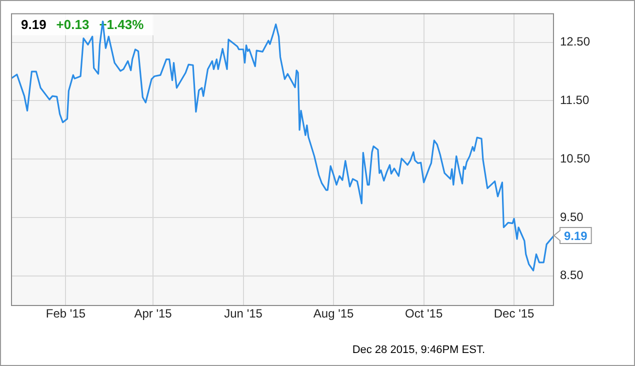 The height and width of the screenshot is (366, 635). Describe the element at coordinates (333, 313) in the screenshot. I see `x-tick-label: Aug '15` at that location.